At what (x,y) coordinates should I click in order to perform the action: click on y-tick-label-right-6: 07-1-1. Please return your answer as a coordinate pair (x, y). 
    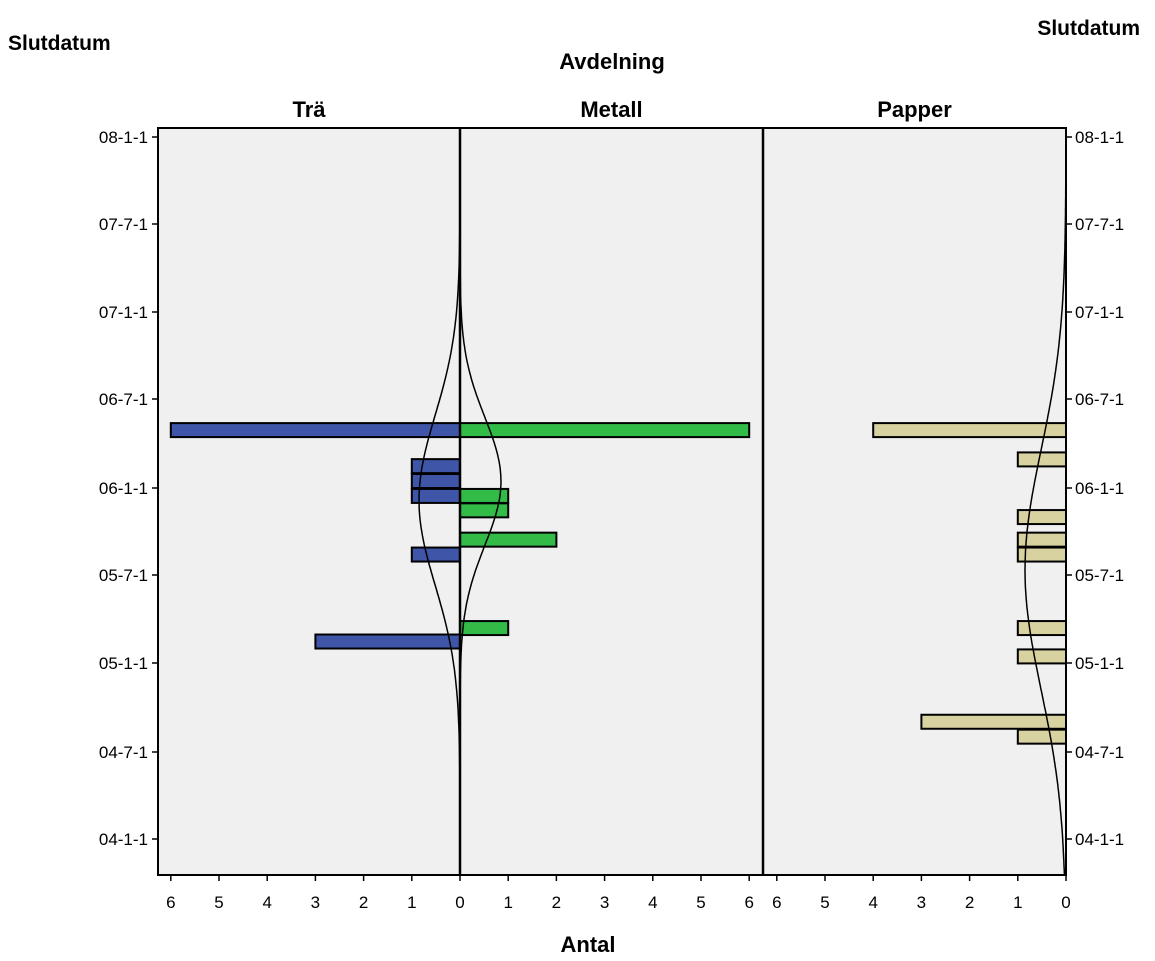
    Looking at the image, I should click on (1099, 312).